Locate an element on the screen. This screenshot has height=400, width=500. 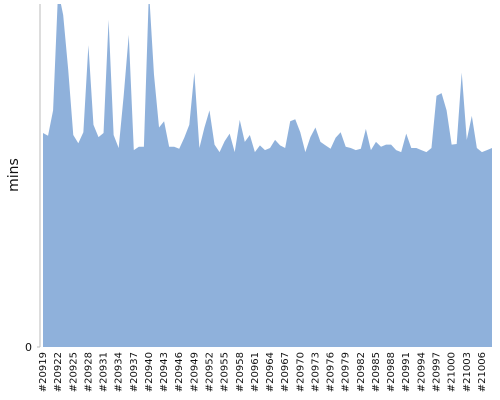
y-axis-label: mins is located at coordinates (14, 175).